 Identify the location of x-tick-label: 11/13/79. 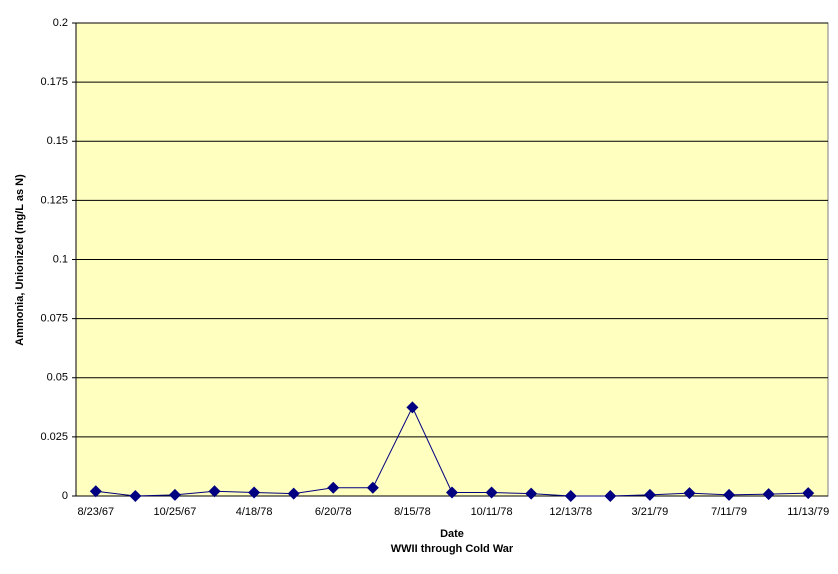
(808, 512).